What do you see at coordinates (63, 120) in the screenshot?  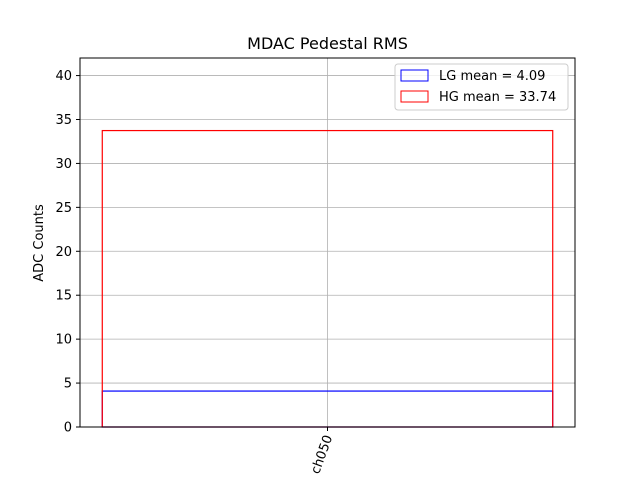 I see `y-tick-label: 35` at bounding box center [63, 120].